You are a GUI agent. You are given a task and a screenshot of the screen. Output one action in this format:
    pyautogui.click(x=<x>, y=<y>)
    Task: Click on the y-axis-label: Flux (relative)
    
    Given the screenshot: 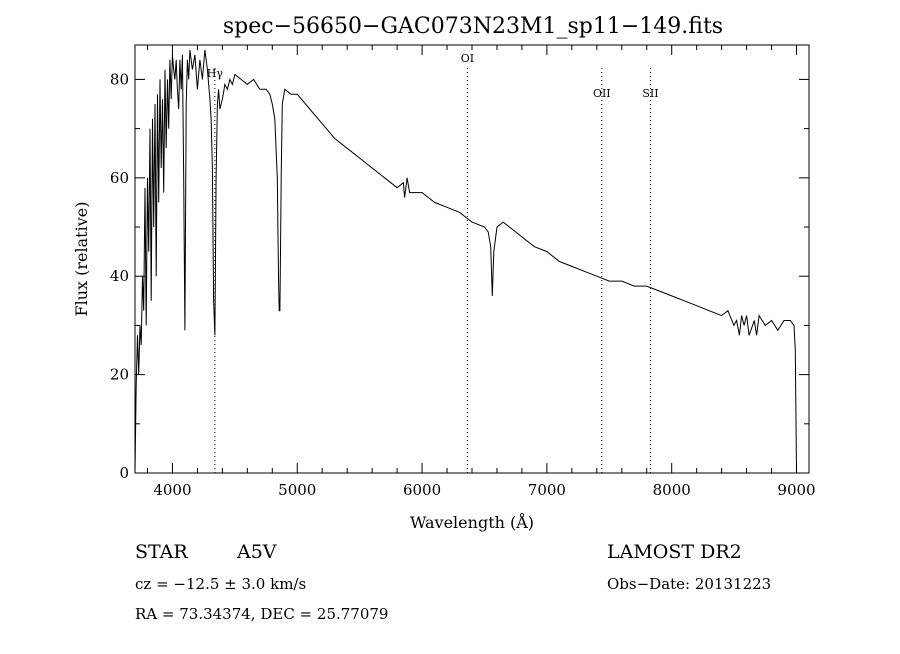 What is the action you would take?
    pyautogui.click(x=81, y=259)
    